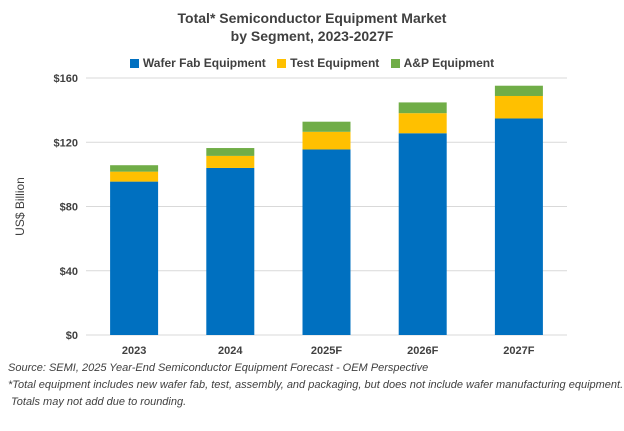  Describe the element at coordinates (518, 351) in the screenshot. I see `x-tick-label: 2027F` at that location.